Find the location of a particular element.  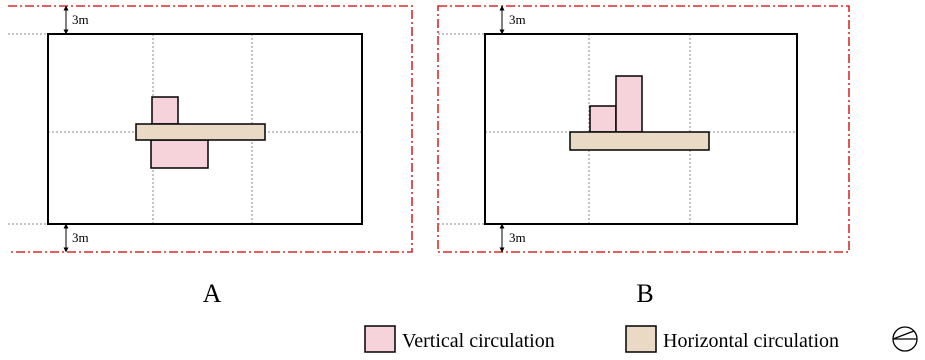

plan-label-b: B is located at coordinates (644, 293).